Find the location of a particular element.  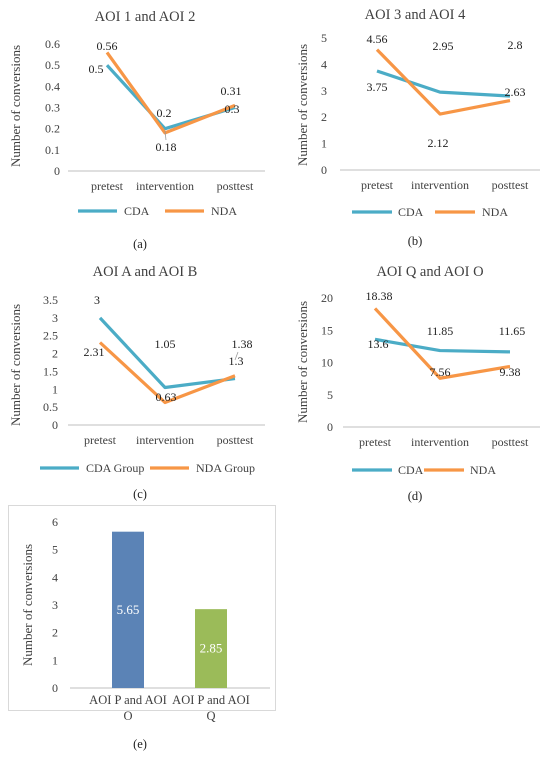

chart-c-ytick-label: 1 is located at coordinates (55, 389).